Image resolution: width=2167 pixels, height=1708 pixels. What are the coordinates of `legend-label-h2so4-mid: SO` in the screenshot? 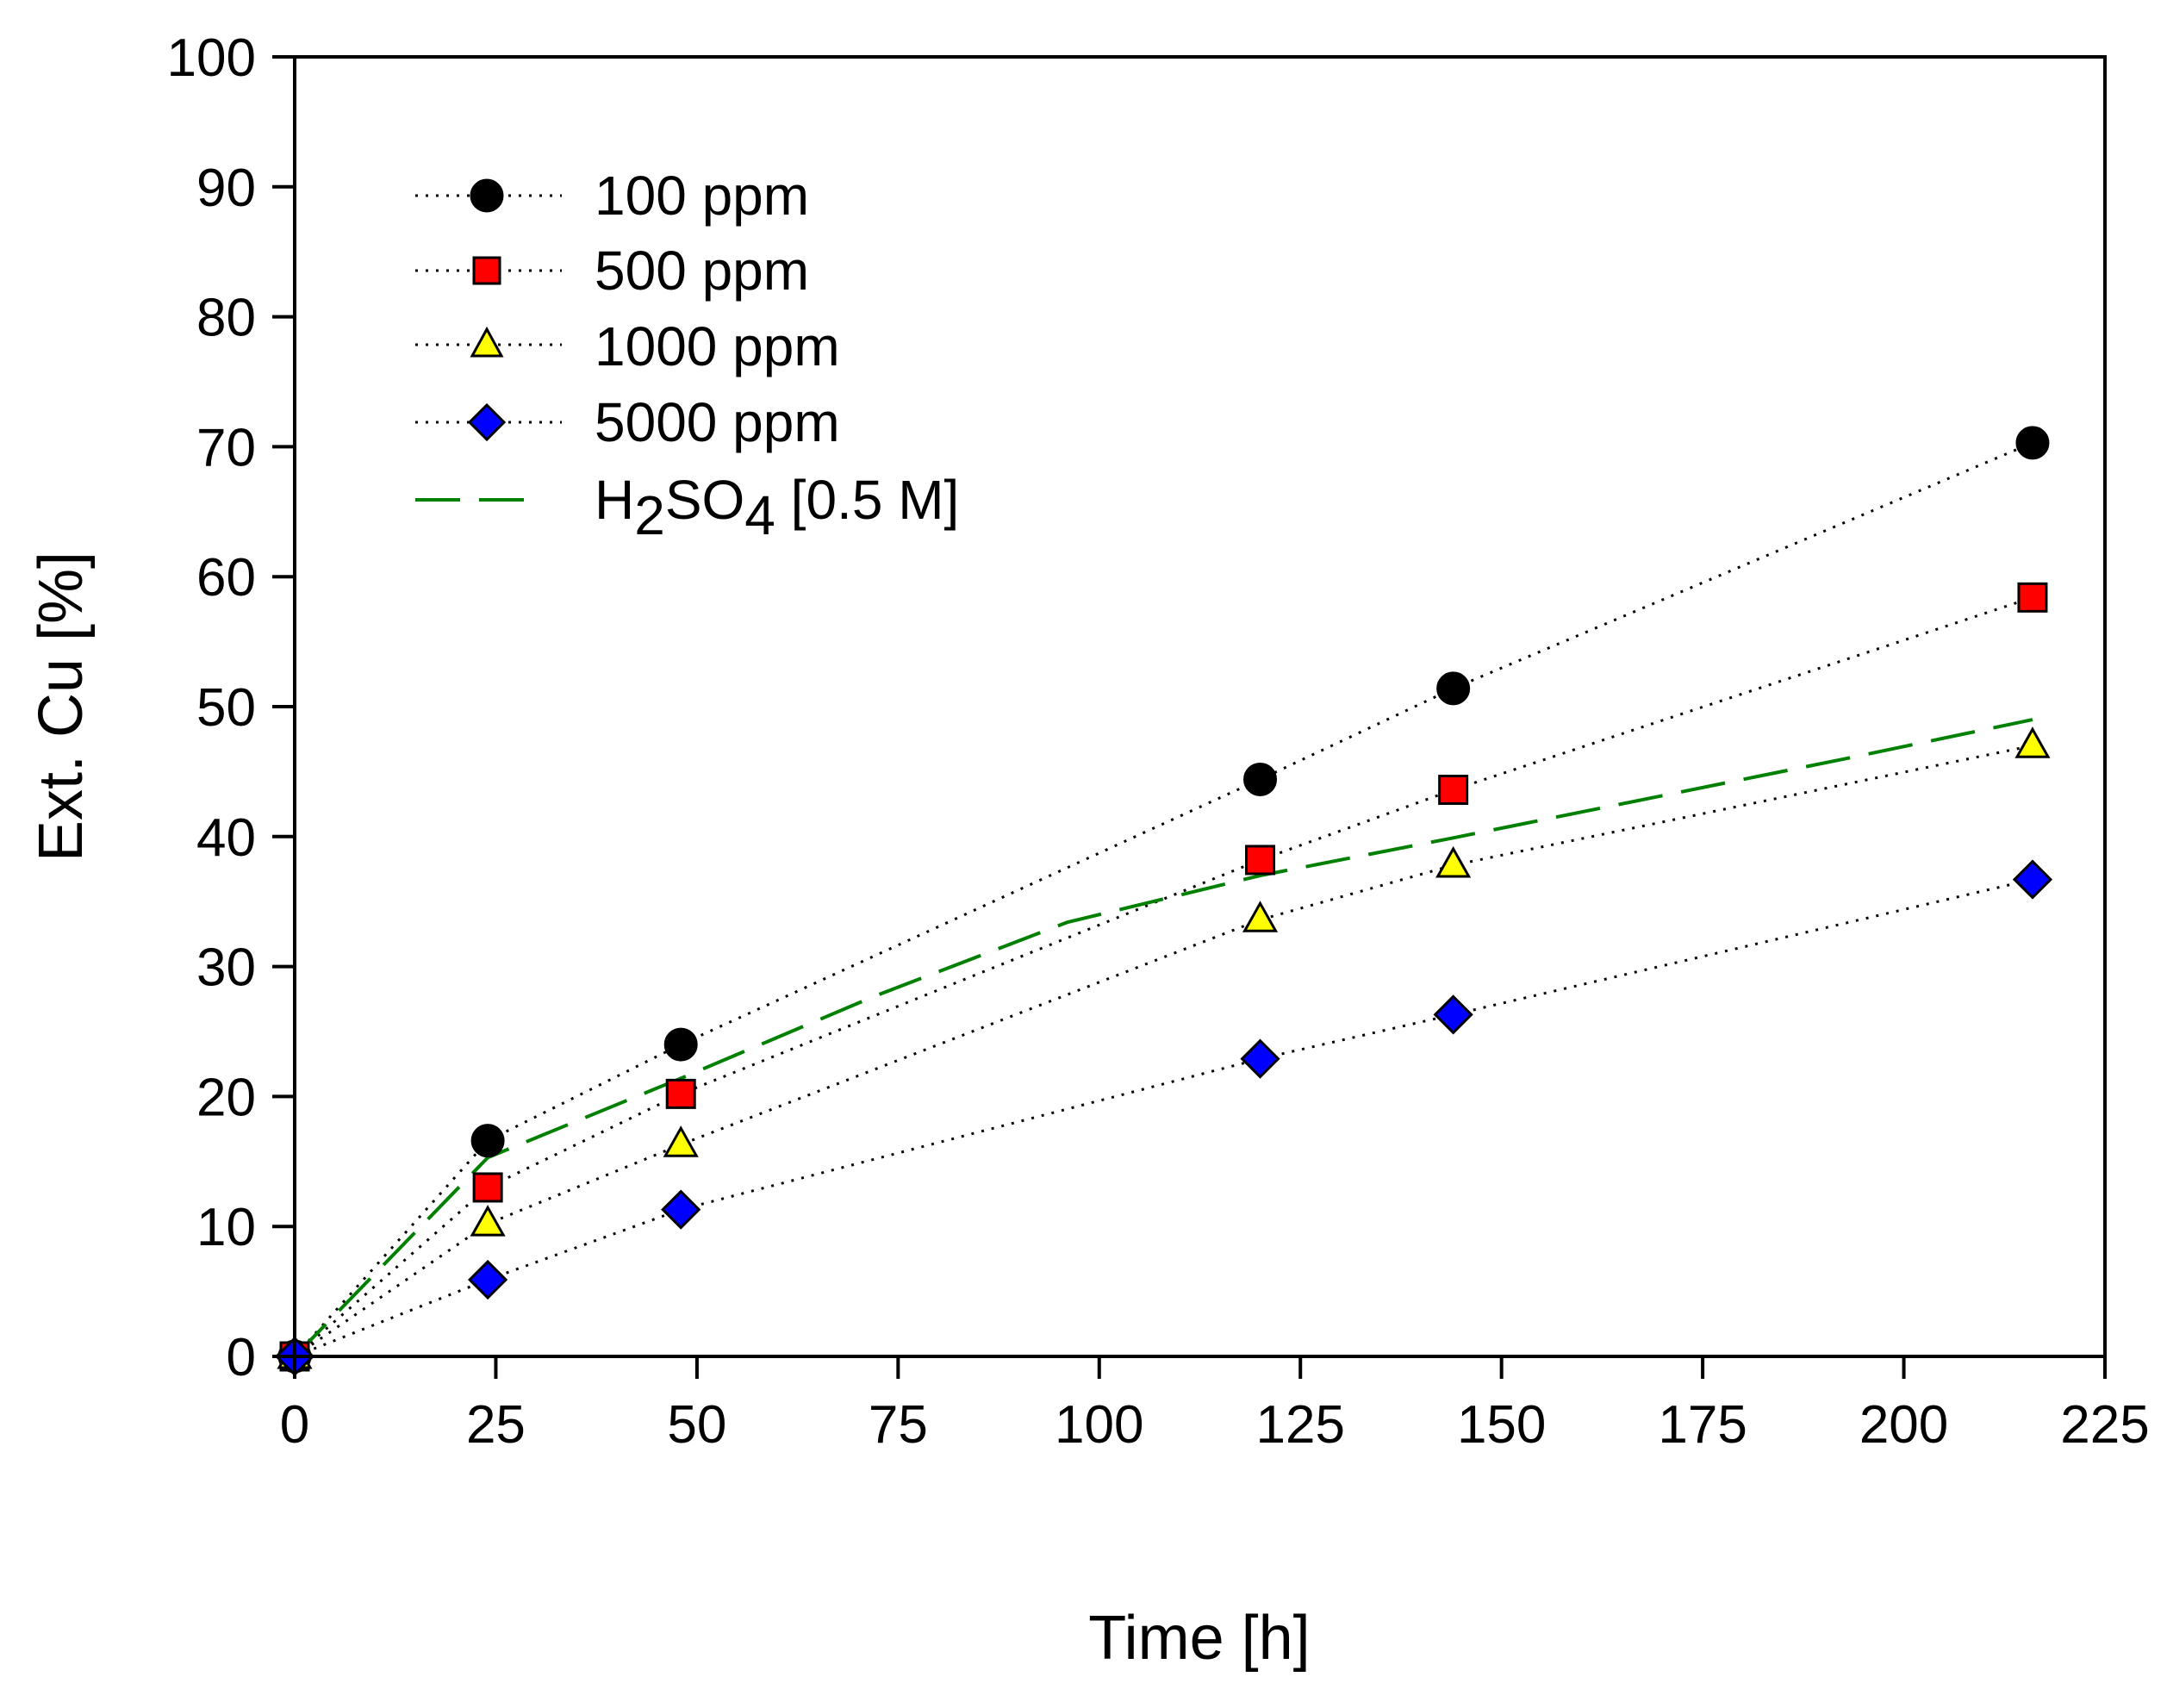 It's located at (705, 500).